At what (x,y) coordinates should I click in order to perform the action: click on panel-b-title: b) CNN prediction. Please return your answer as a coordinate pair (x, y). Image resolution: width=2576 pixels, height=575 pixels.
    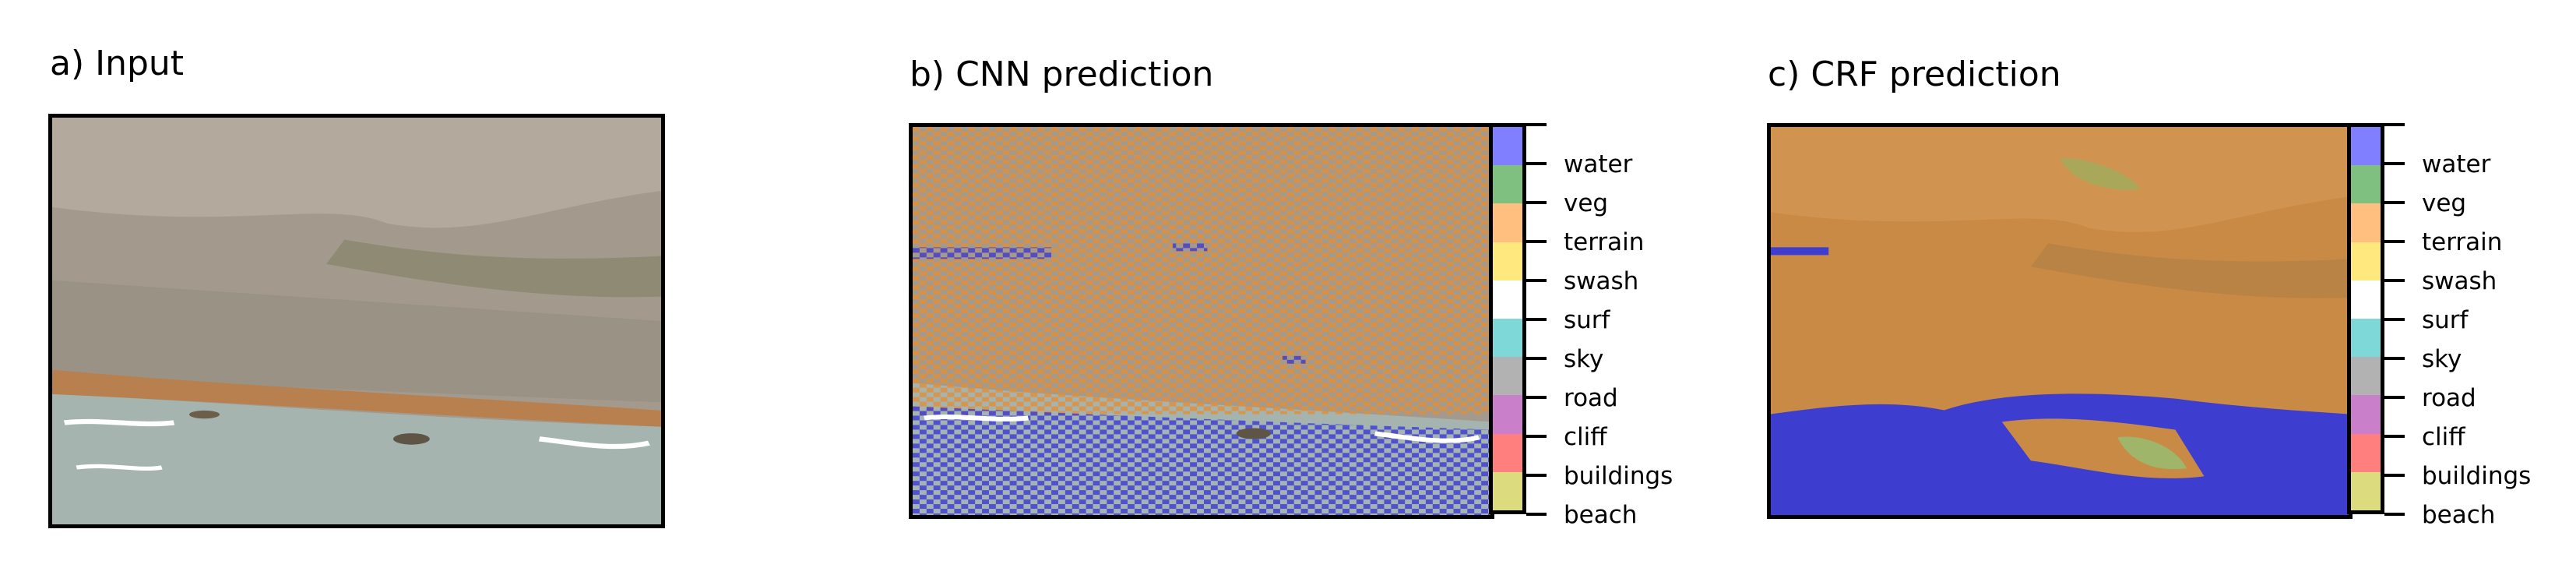
    Looking at the image, I should click on (1062, 74).